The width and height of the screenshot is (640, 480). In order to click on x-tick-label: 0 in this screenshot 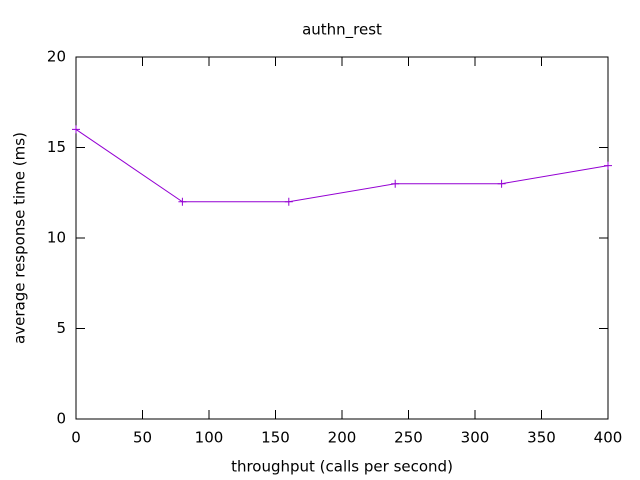, I will do `click(76, 438)`.